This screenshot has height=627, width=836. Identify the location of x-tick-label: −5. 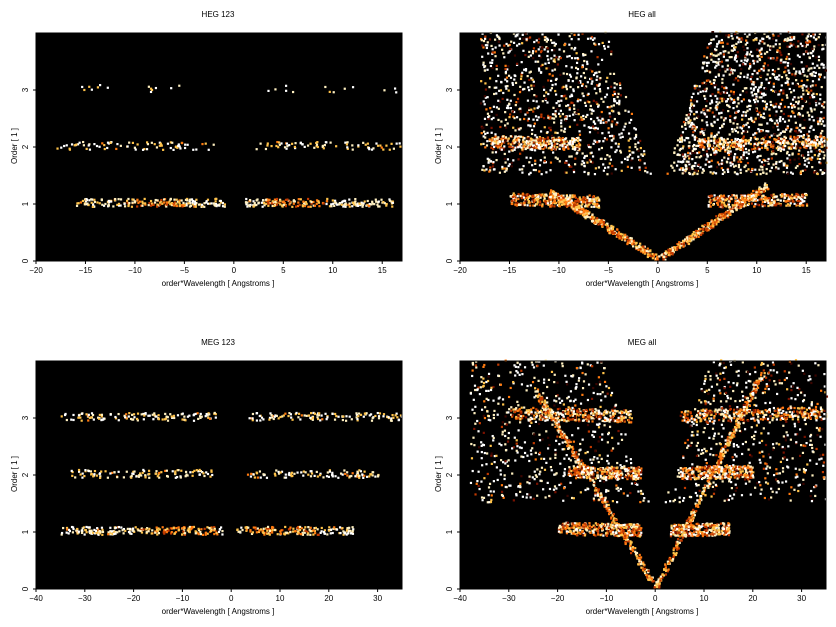
(609, 270).